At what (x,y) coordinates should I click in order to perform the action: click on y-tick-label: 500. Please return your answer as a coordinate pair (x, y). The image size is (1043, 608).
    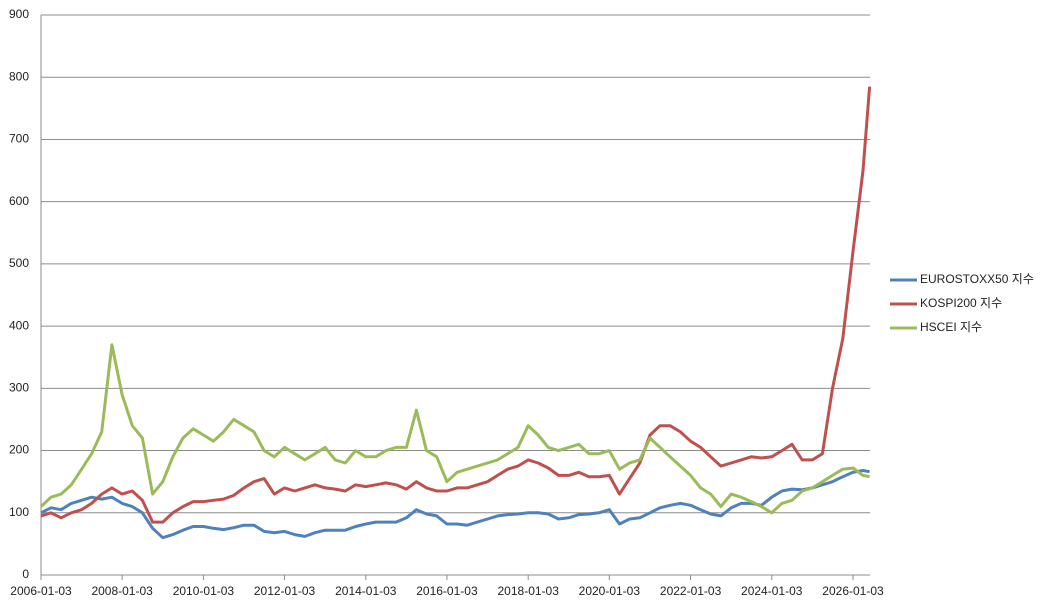
    Looking at the image, I should click on (19, 263).